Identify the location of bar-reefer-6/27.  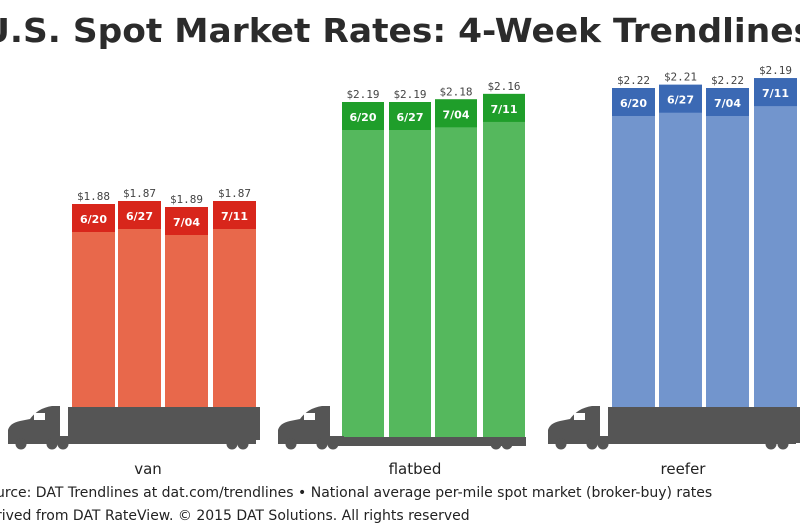
(680, 245).